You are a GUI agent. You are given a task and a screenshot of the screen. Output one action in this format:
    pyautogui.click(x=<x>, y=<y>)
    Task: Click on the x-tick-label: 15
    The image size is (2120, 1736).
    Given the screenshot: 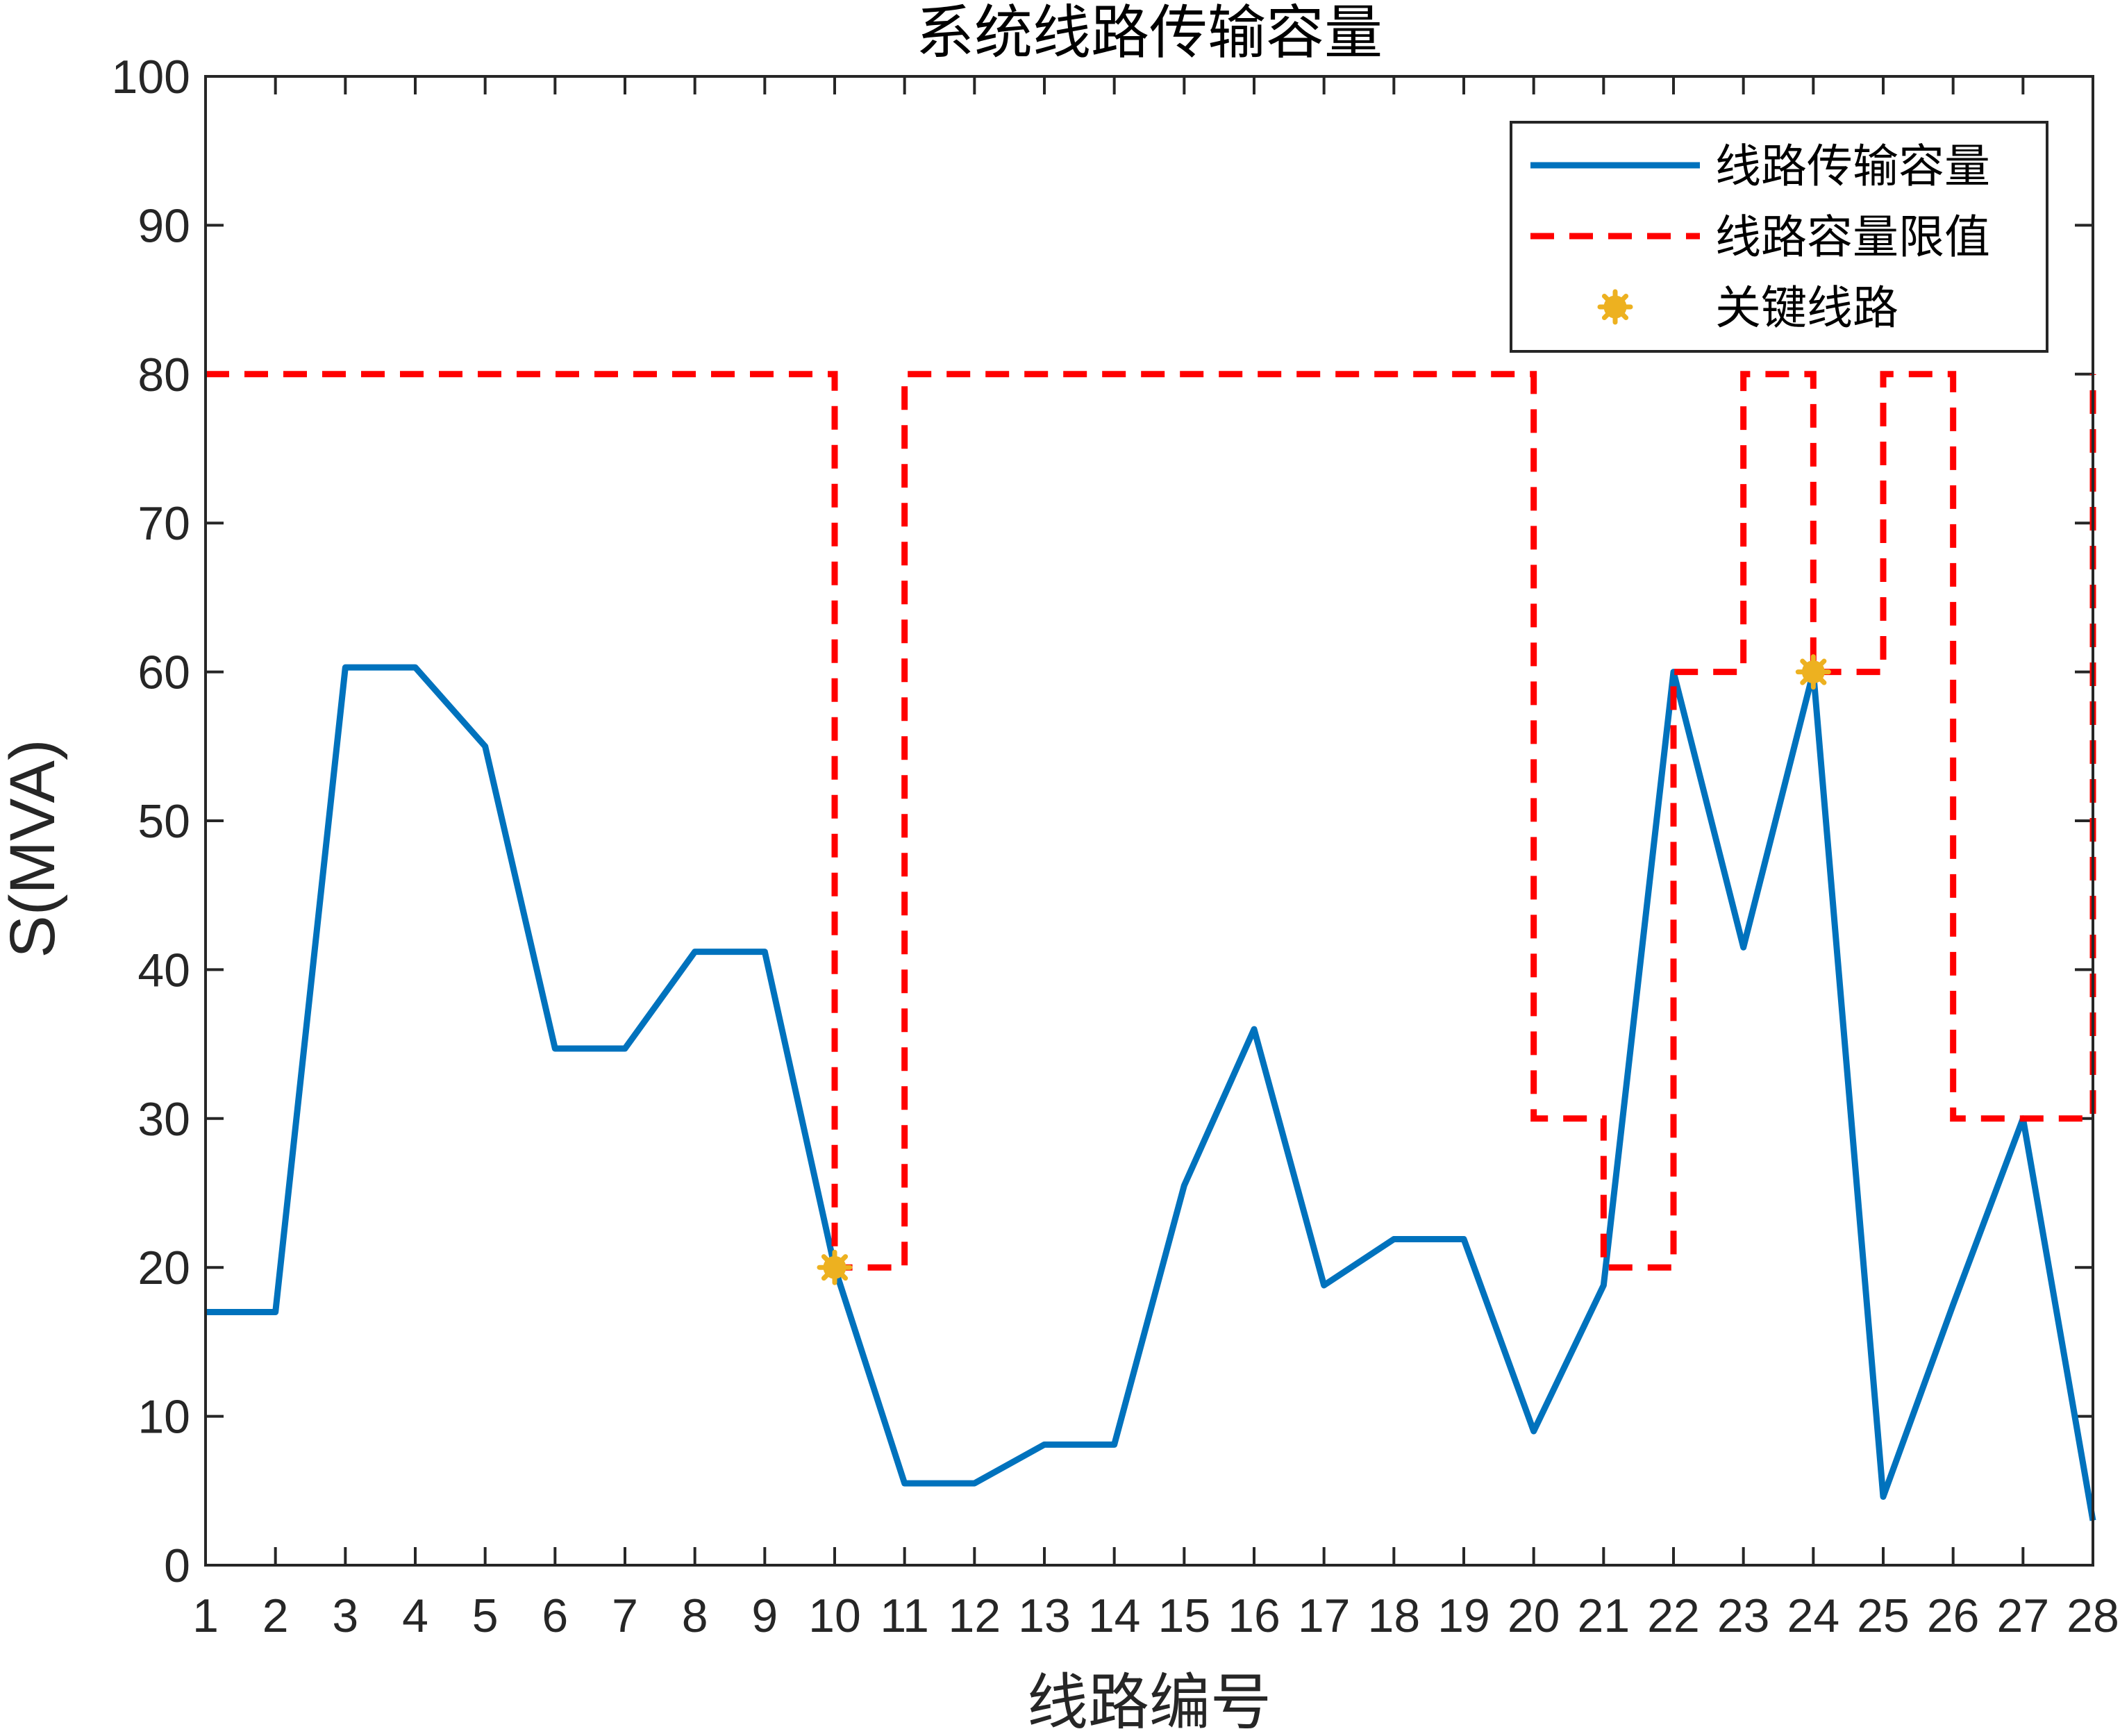 What is the action you would take?
    pyautogui.click(x=1184, y=1615)
    